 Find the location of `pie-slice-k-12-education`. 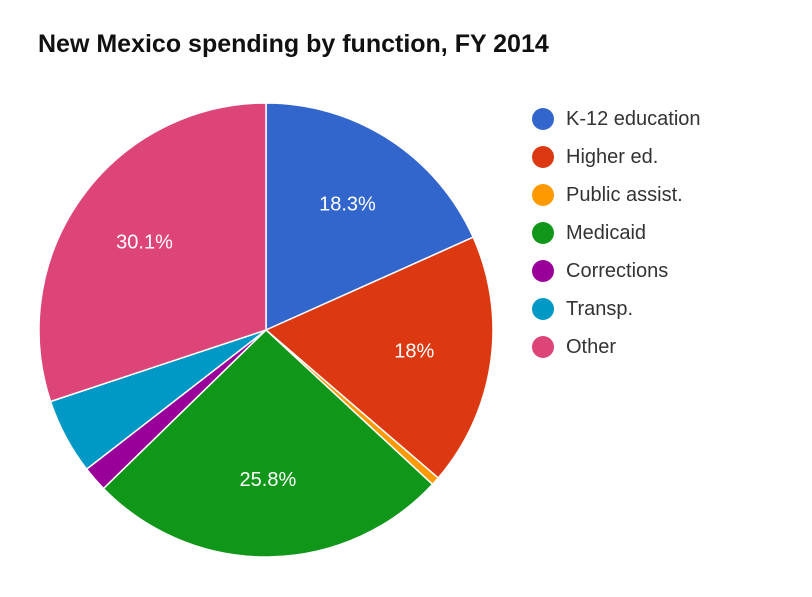

pie-slice-k-12-education is located at coordinates (370, 217).